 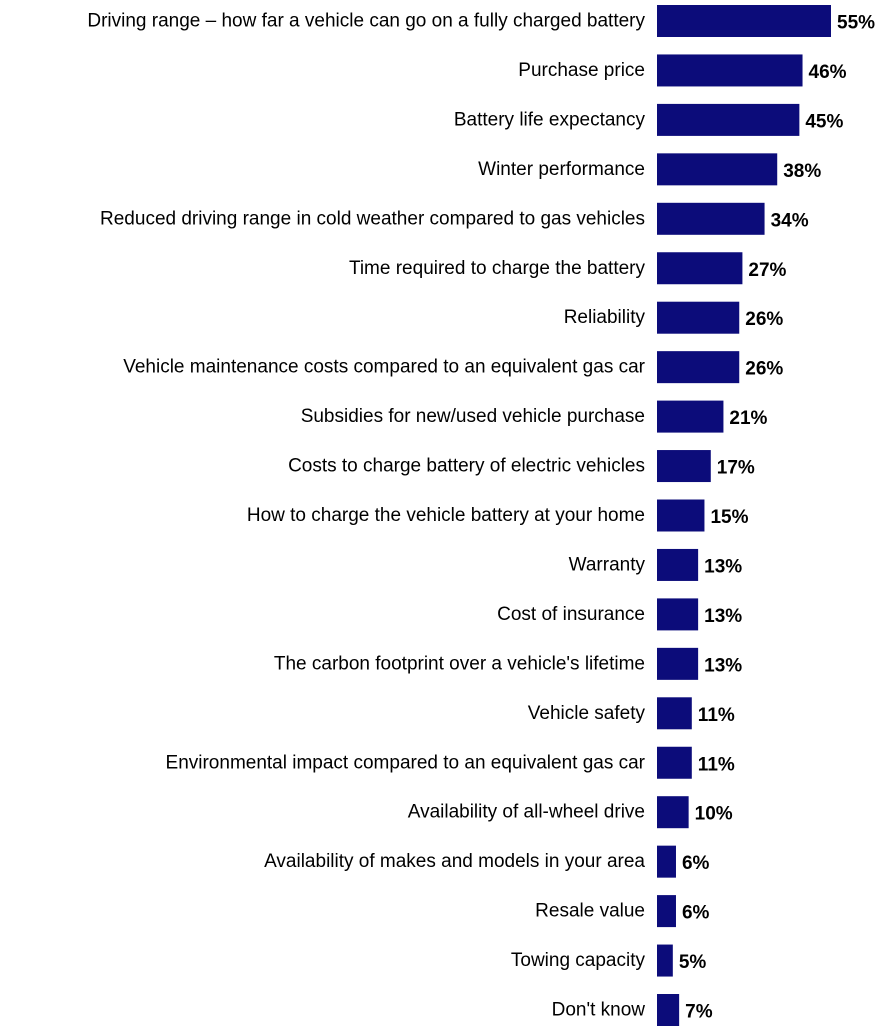 What do you see at coordinates (790, 220) in the screenshot?
I see `value-label: 34%` at bounding box center [790, 220].